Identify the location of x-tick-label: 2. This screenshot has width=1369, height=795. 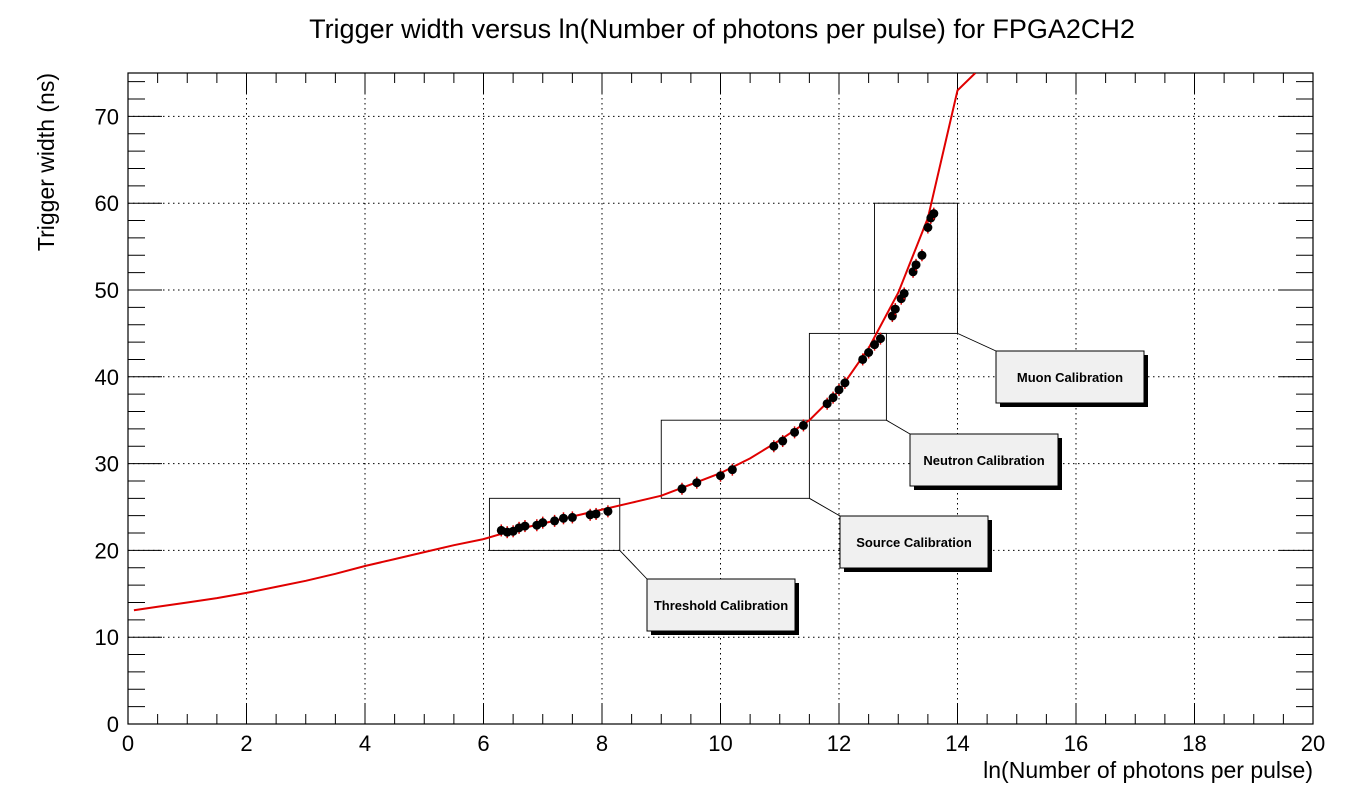
(246, 743).